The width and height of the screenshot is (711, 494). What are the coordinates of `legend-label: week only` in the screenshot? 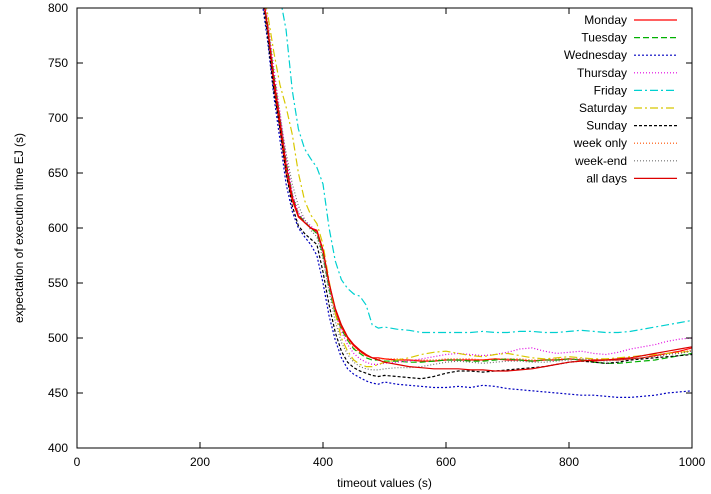 It's located at (600, 143).